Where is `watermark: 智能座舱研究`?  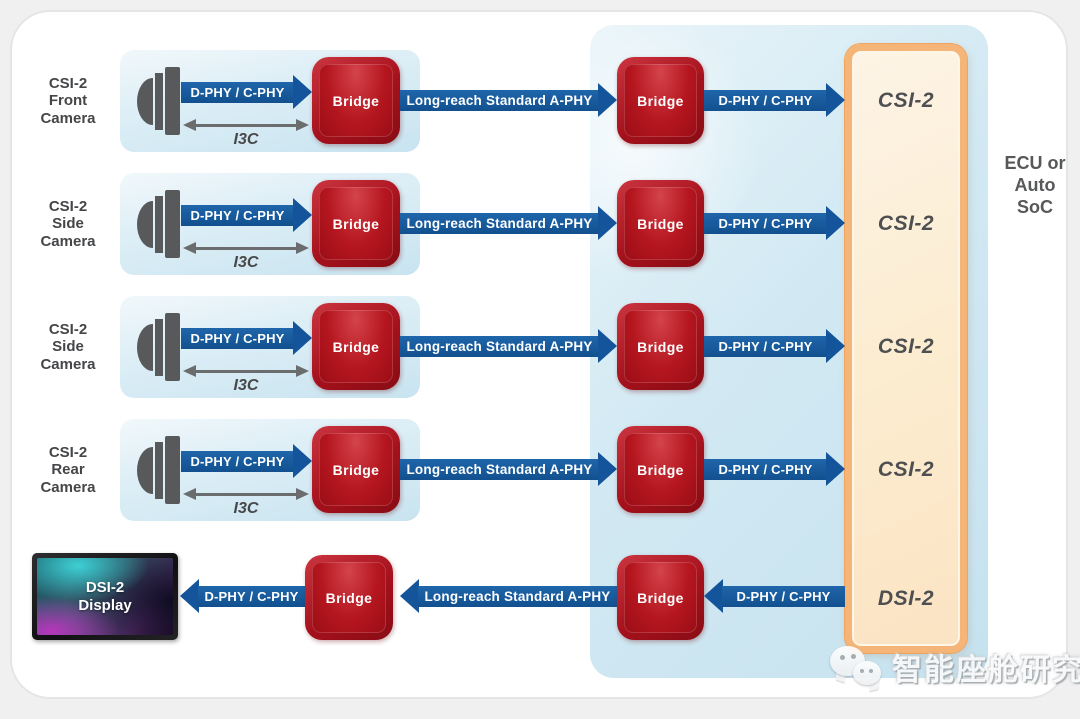 watermark: 智能座舱研究 is located at coordinates (954, 667).